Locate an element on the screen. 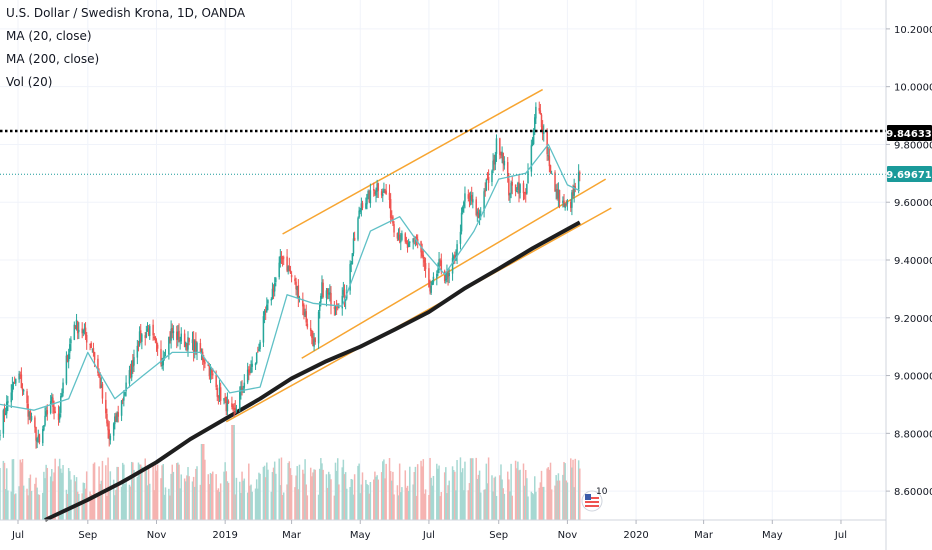 The height and width of the screenshot is (550, 932). y-tick-label: 8.80000 is located at coordinates (913, 434).